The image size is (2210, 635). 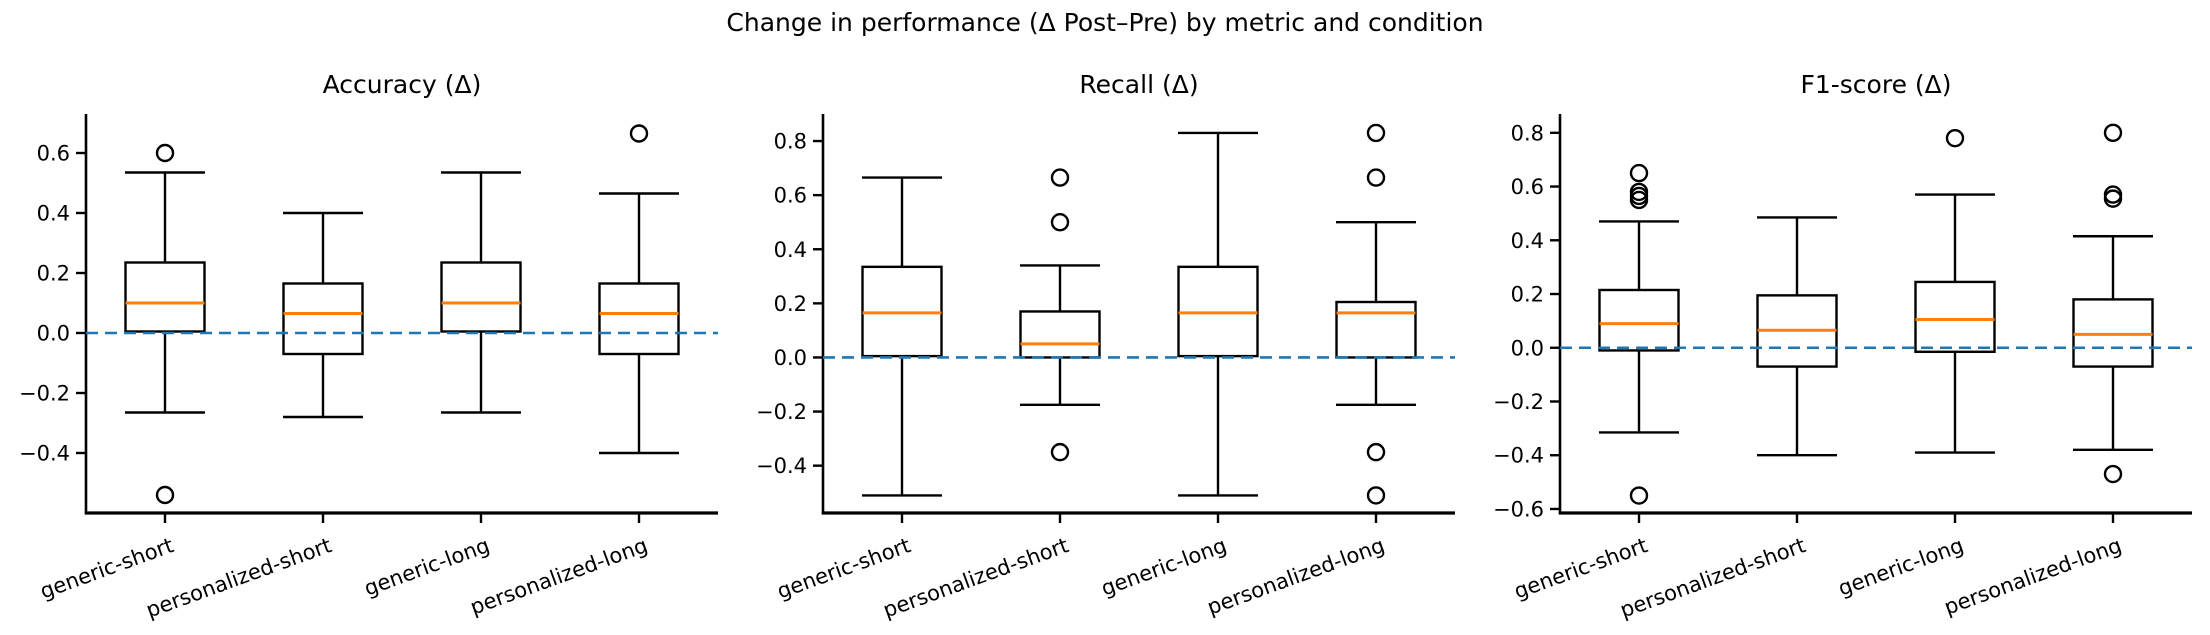 What do you see at coordinates (1876, 84) in the screenshot?
I see `subplot-title-f1-score: F1-score (Δ)` at bounding box center [1876, 84].